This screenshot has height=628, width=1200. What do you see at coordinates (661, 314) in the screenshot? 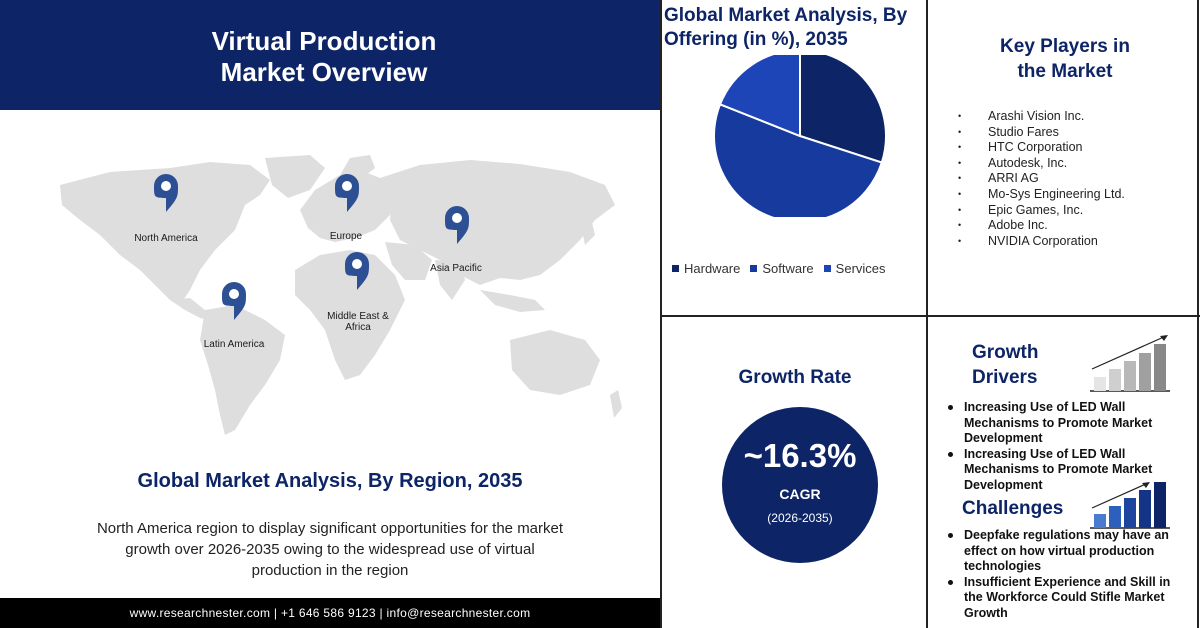
I see `divider-left` at bounding box center [661, 314].